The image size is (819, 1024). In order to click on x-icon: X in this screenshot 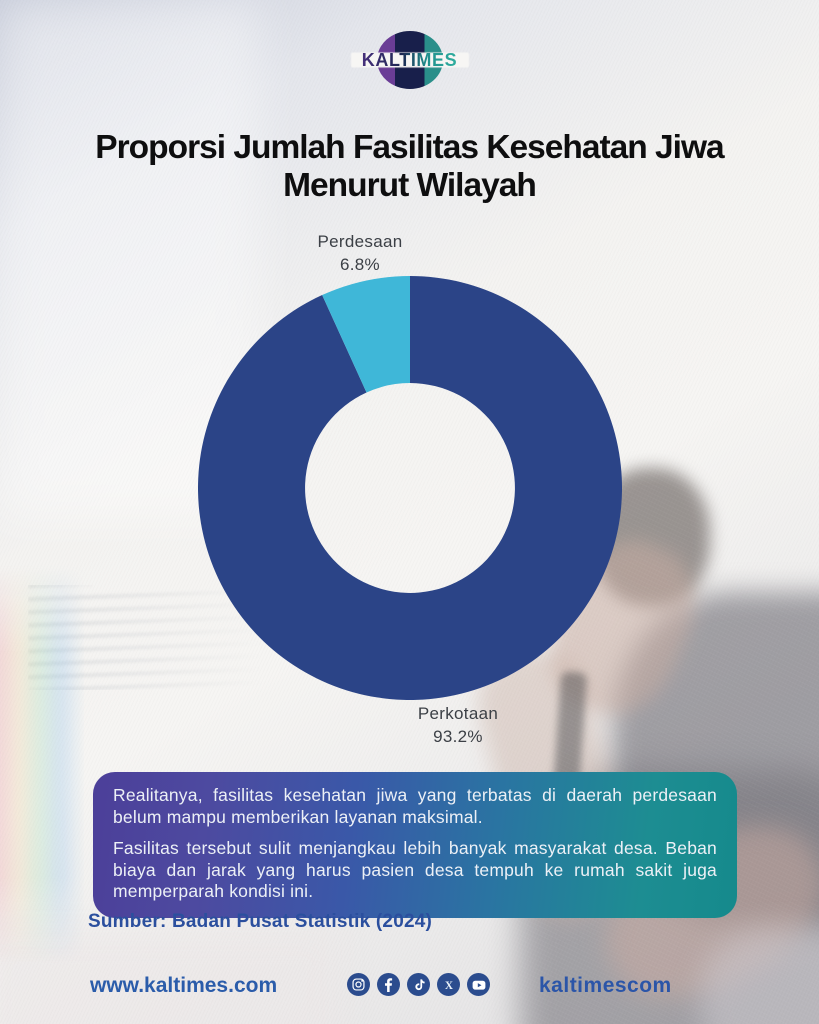, I will do `click(448, 984)`.